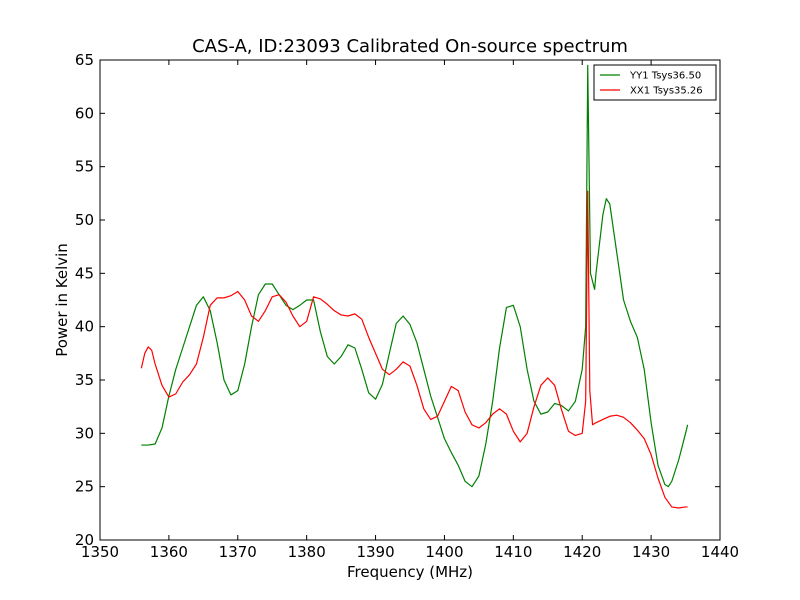 Image resolution: width=800 pixels, height=600 pixels. I want to click on x-tick-label: 1380, so click(307, 552).